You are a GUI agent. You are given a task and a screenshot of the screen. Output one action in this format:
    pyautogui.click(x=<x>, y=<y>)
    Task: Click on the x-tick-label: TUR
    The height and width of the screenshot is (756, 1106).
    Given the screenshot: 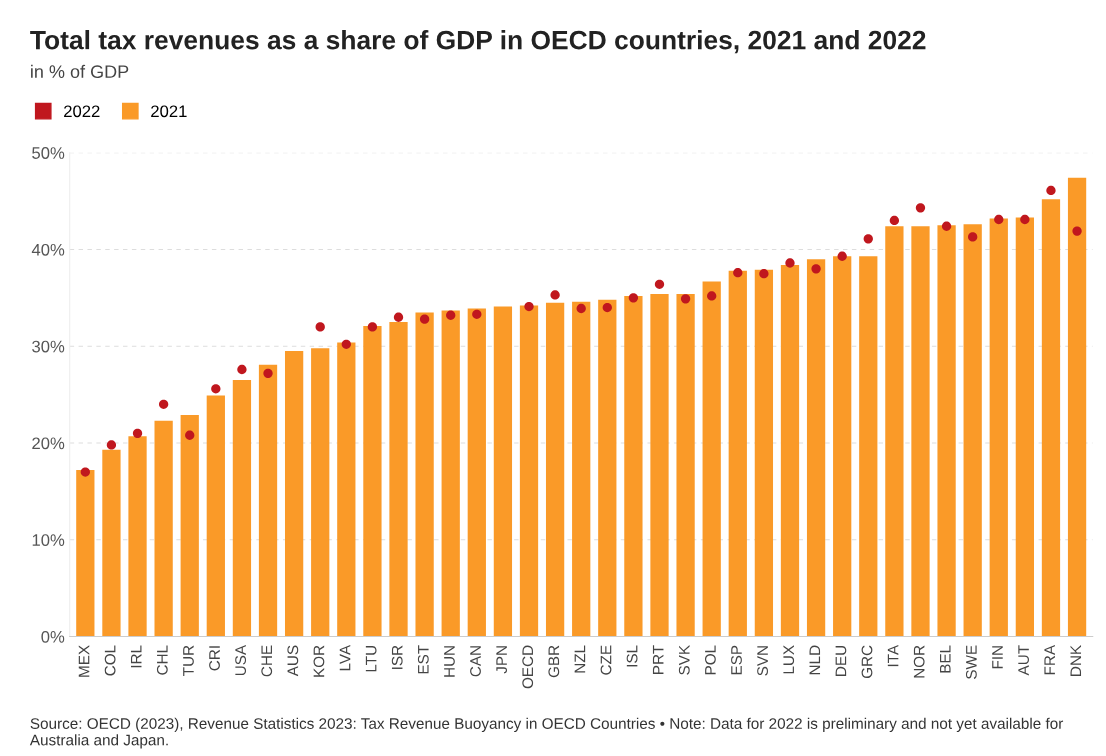 What is the action you would take?
    pyautogui.click(x=188, y=660)
    